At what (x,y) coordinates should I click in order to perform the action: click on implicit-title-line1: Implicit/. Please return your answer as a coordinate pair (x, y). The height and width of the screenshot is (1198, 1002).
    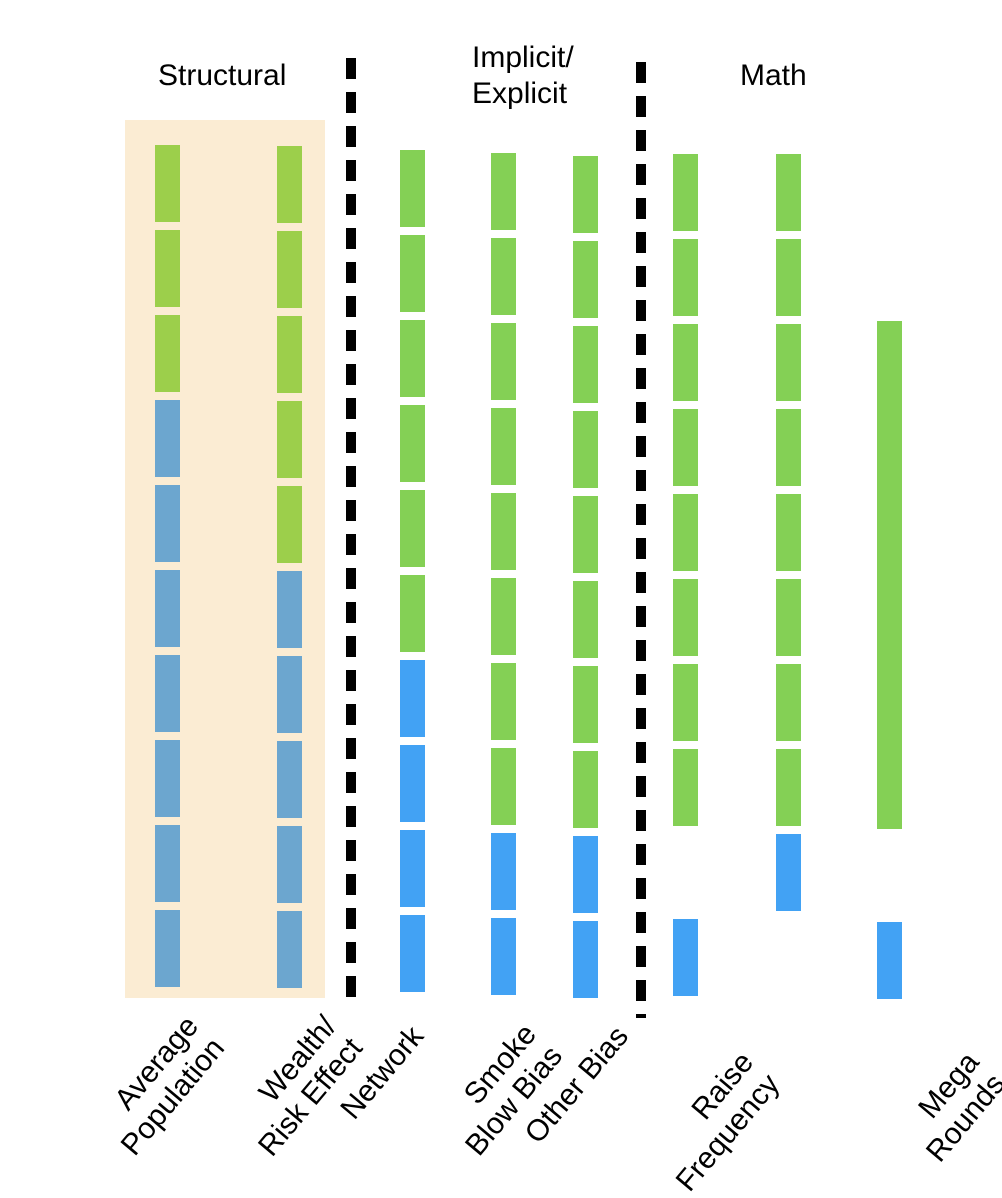
    Looking at the image, I should click on (523, 57).